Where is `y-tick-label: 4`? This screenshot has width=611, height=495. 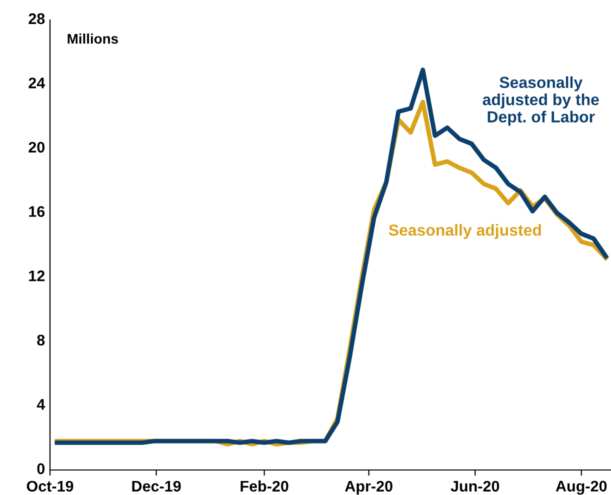
y-tick-label: 4 is located at coordinates (41, 404).